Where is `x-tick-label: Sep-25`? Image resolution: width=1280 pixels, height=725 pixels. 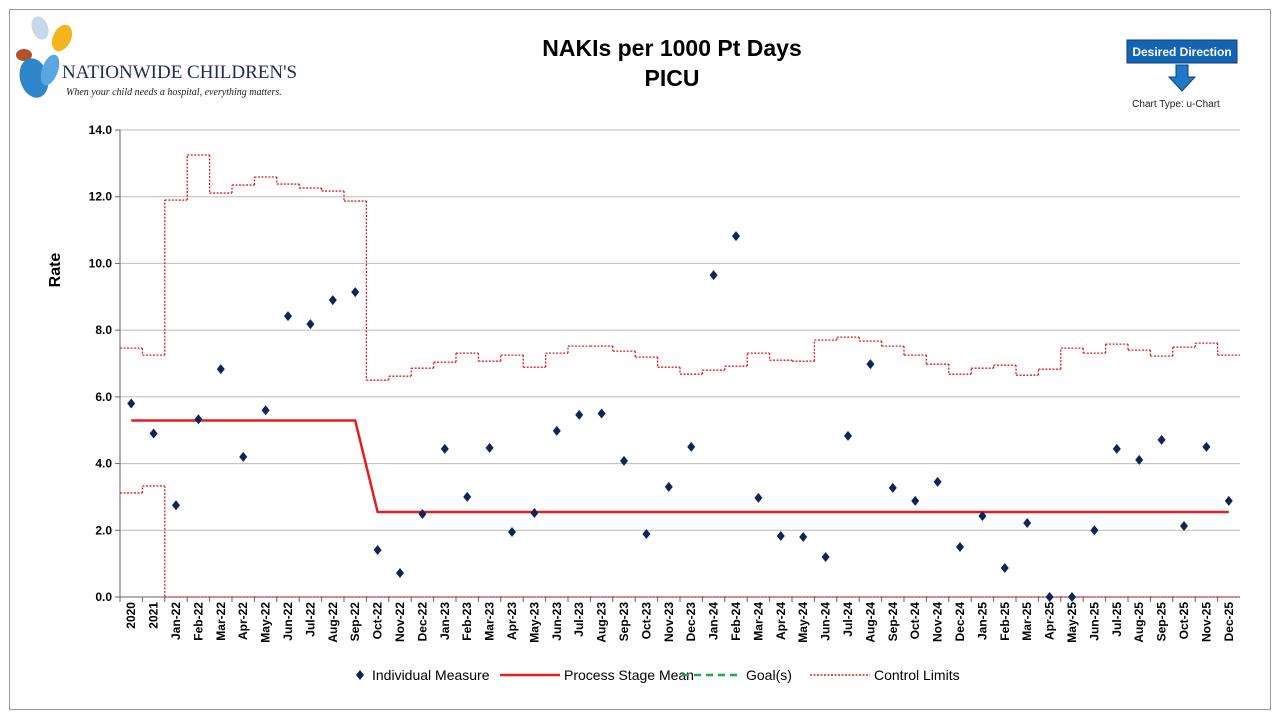 x-tick-label: Sep-25 is located at coordinates (1162, 622).